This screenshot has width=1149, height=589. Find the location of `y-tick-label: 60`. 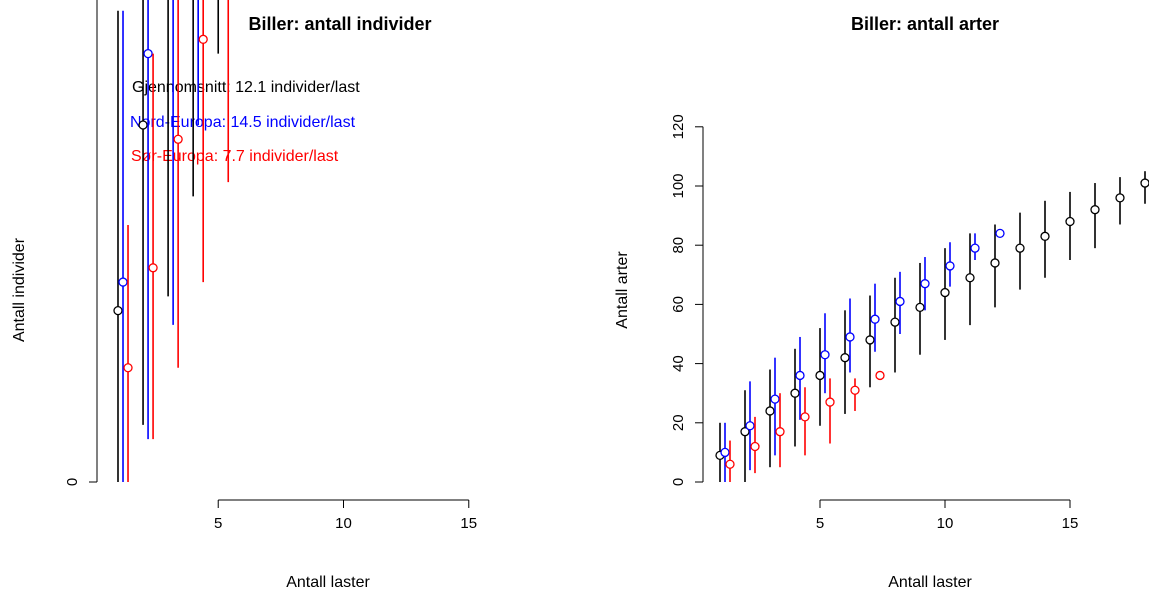

y-tick-label: 60 is located at coordinates (678, 304).